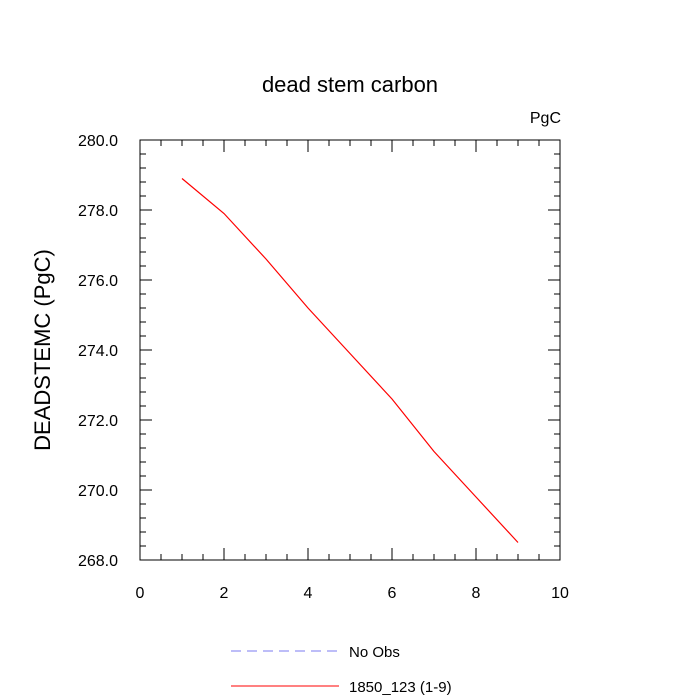  I want to click on y-tick-label: 268.0, so click(98, 561).